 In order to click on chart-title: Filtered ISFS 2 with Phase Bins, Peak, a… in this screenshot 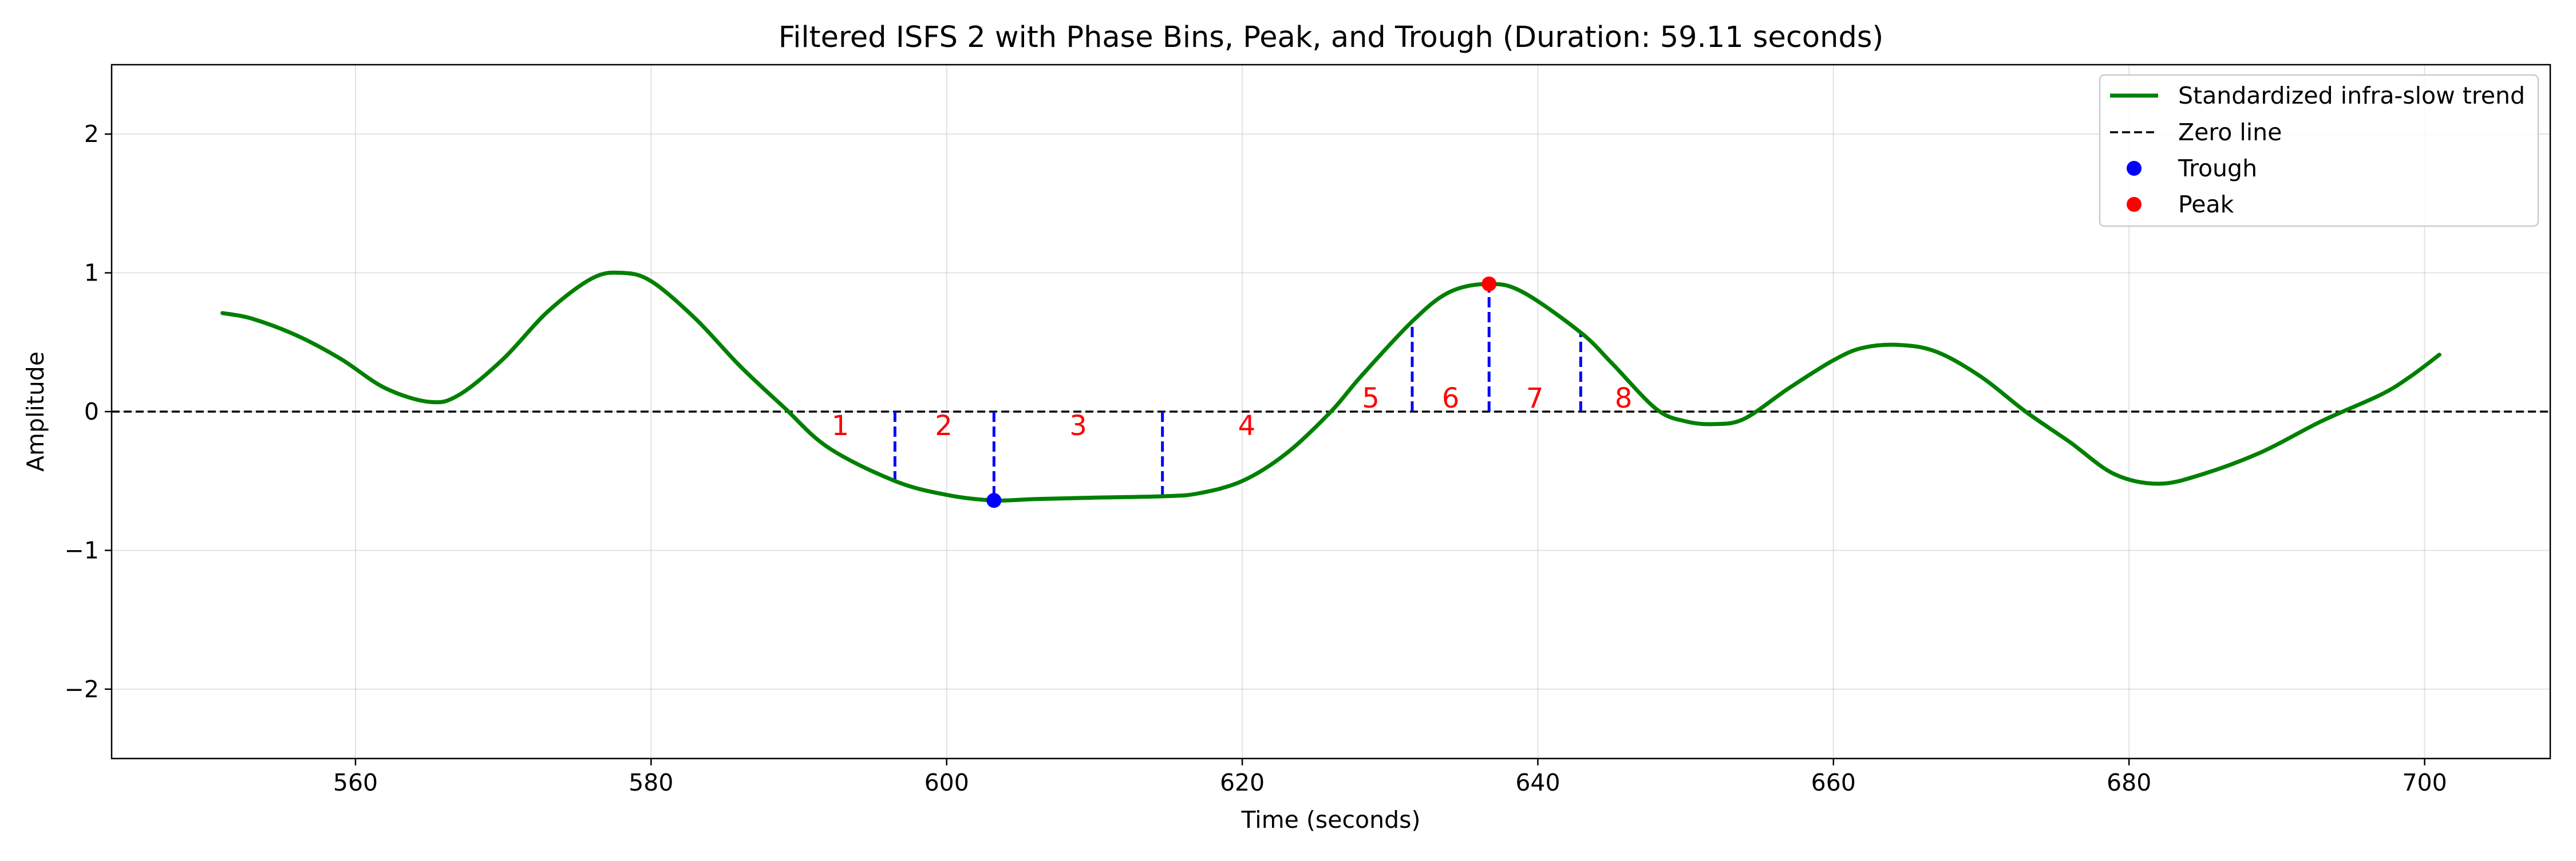, I will do `click(1331, 37)`.